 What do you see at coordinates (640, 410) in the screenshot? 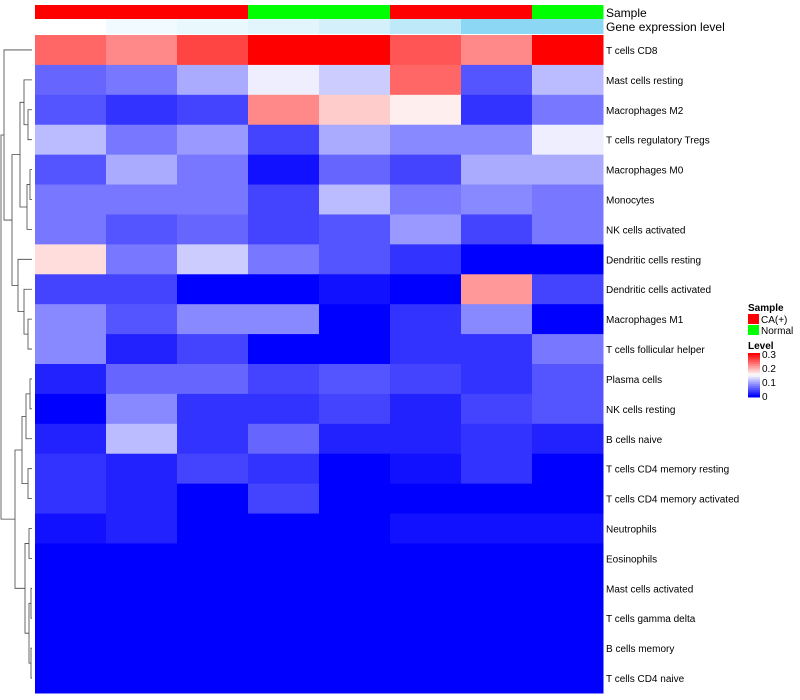
I see `row-label: NK cells resting` at bounding box center [640, 410].